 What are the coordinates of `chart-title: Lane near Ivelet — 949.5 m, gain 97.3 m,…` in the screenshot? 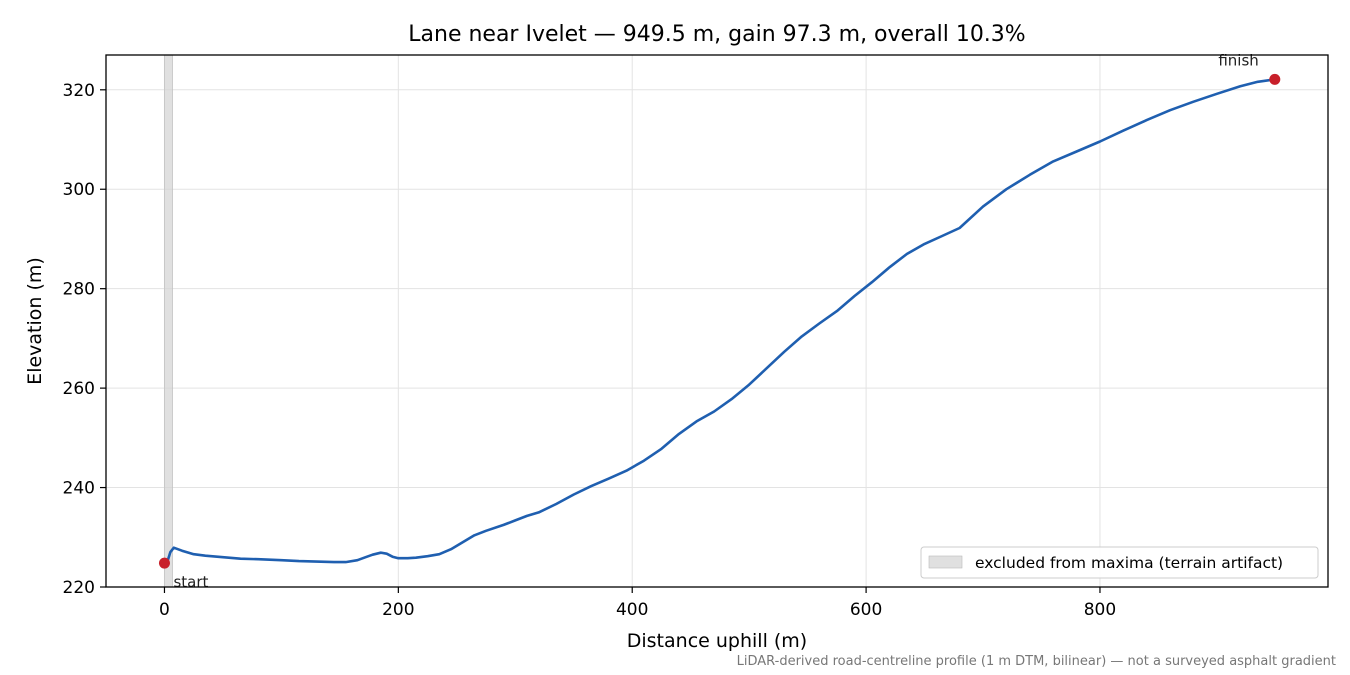 It's located at (716, 34).